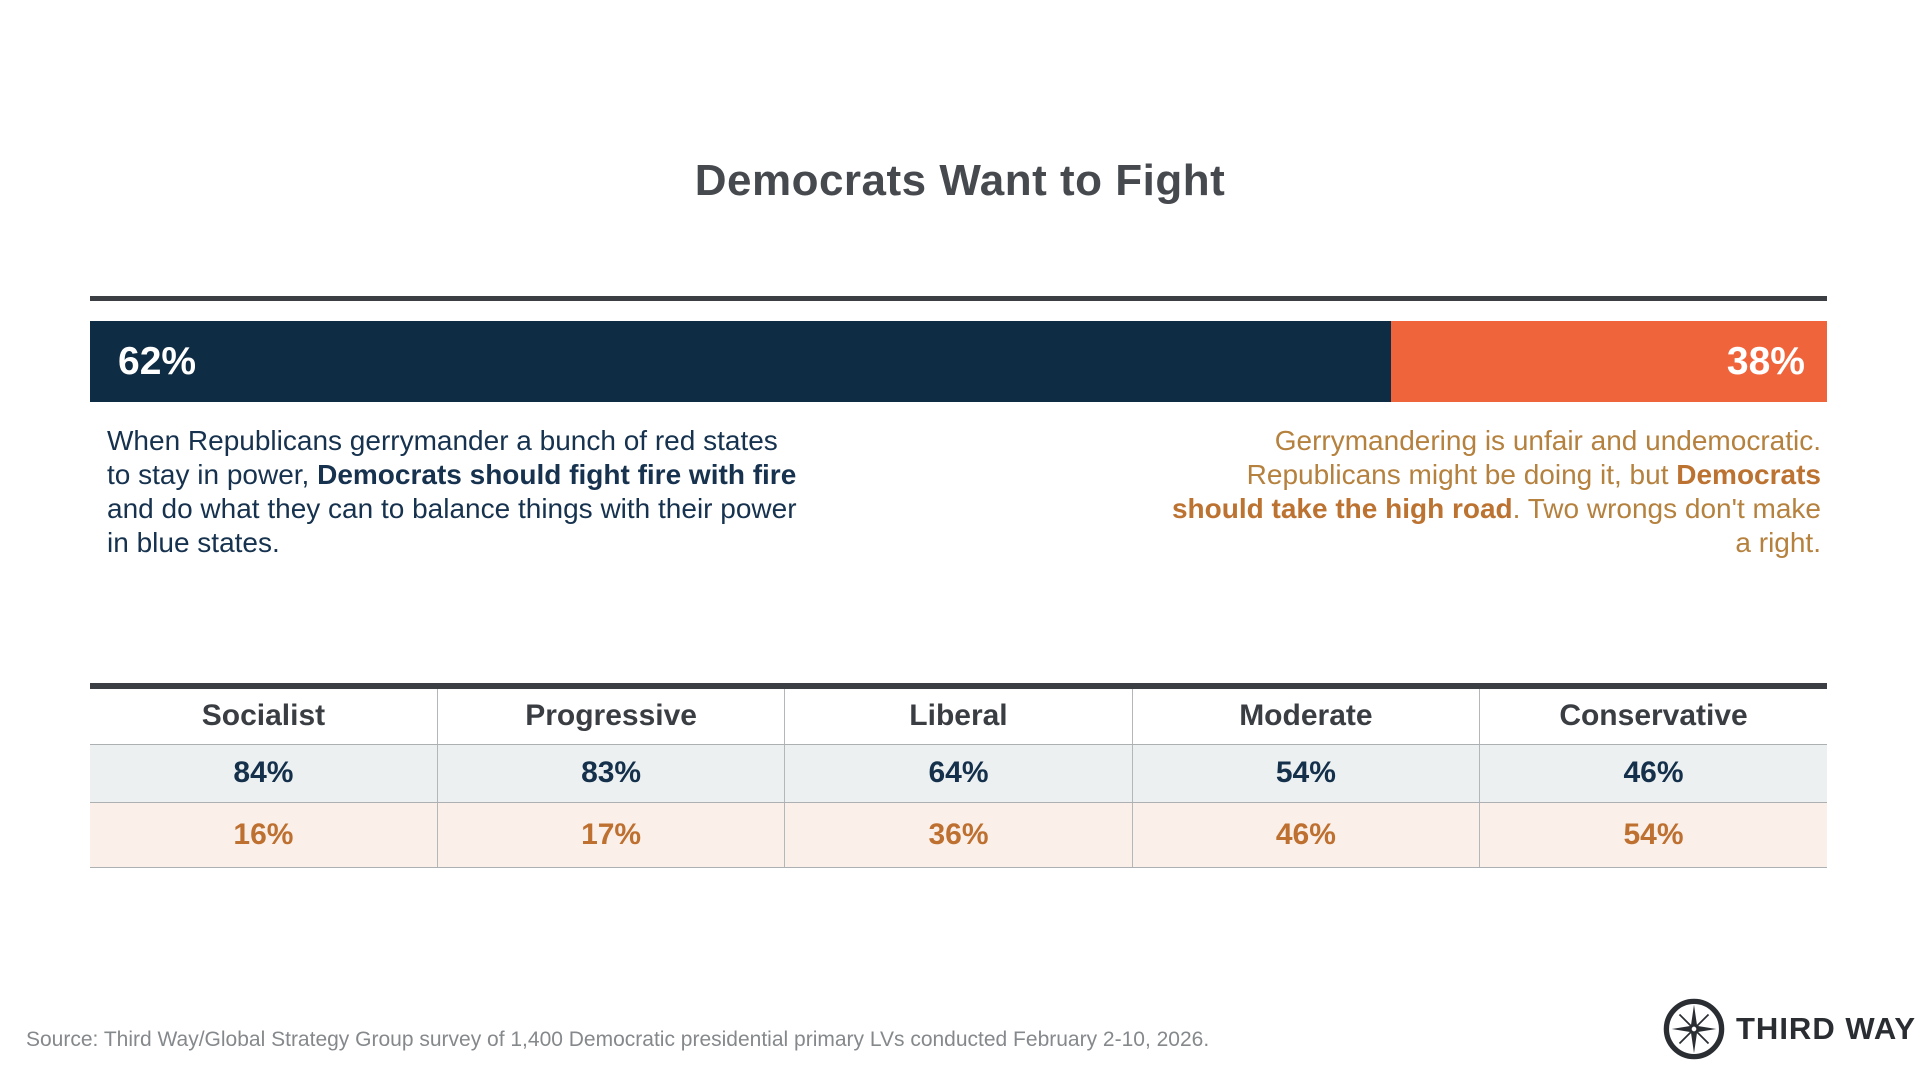  What do you see at coordinates (264, 835) in the screenshot?
I see `table-value-cell: 16%` at bounding box center [264, 835].